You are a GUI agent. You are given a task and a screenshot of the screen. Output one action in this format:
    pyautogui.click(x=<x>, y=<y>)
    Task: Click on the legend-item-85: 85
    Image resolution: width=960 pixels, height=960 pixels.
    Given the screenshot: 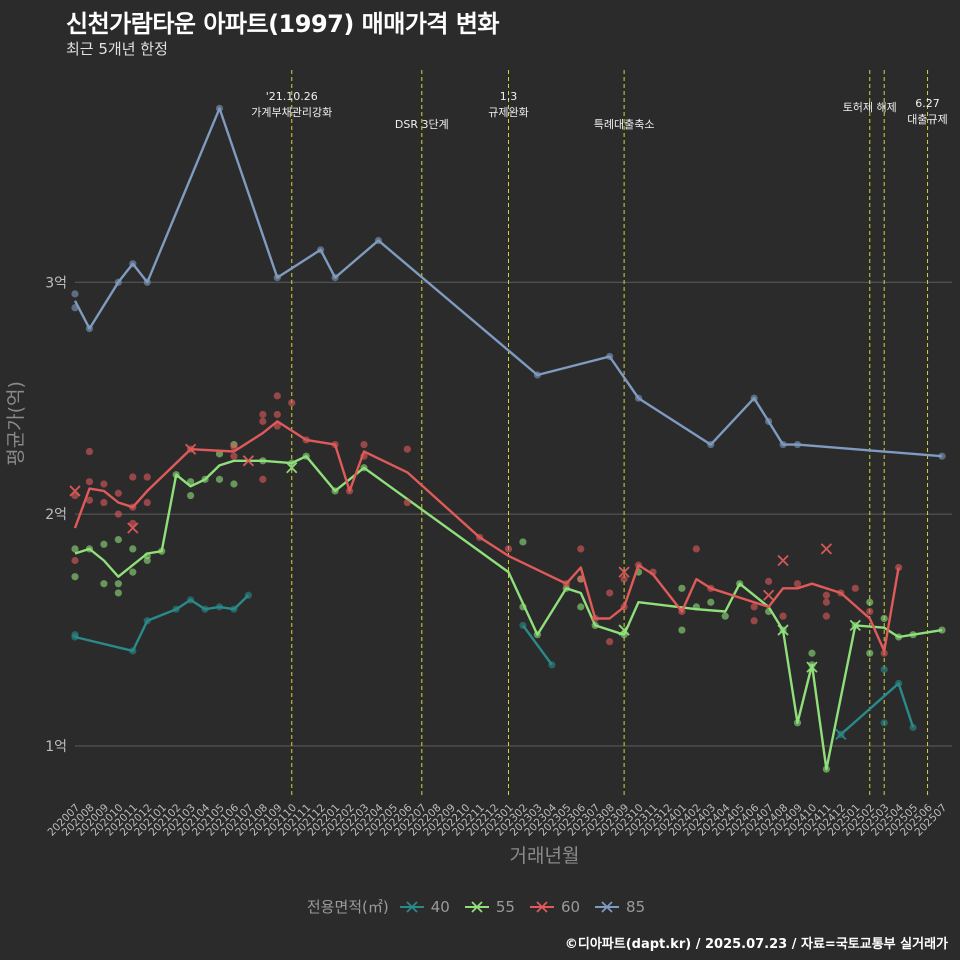 What is the action you would take?
    pyautogui.click(x=619, y=907)
    